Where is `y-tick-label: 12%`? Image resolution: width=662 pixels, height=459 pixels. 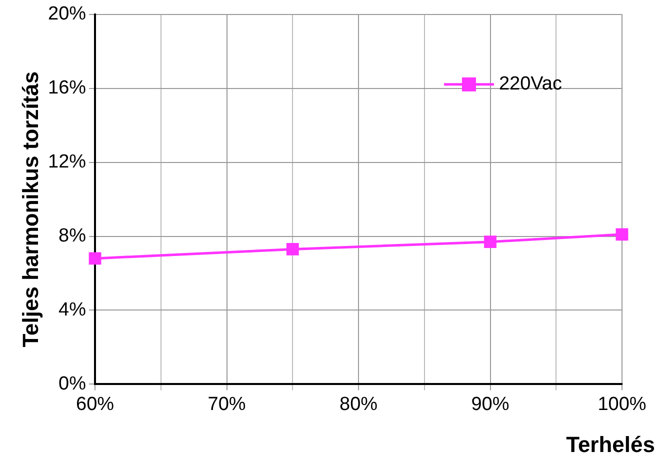 y-tick-label: 12% is located at coordinates (67, 162).